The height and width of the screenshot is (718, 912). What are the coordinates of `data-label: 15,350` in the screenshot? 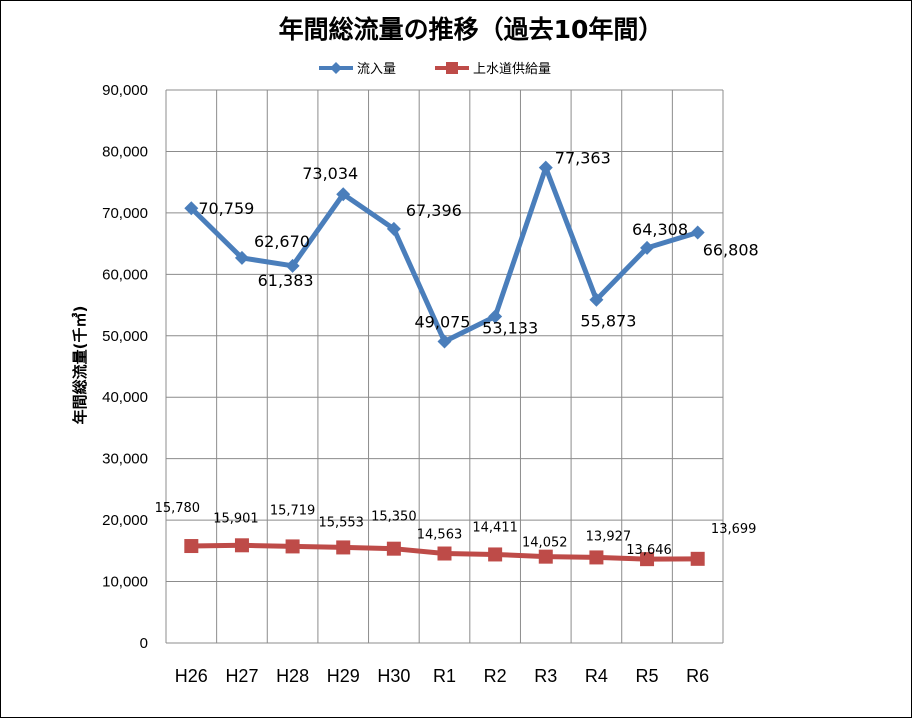 It's located at (394, 517).